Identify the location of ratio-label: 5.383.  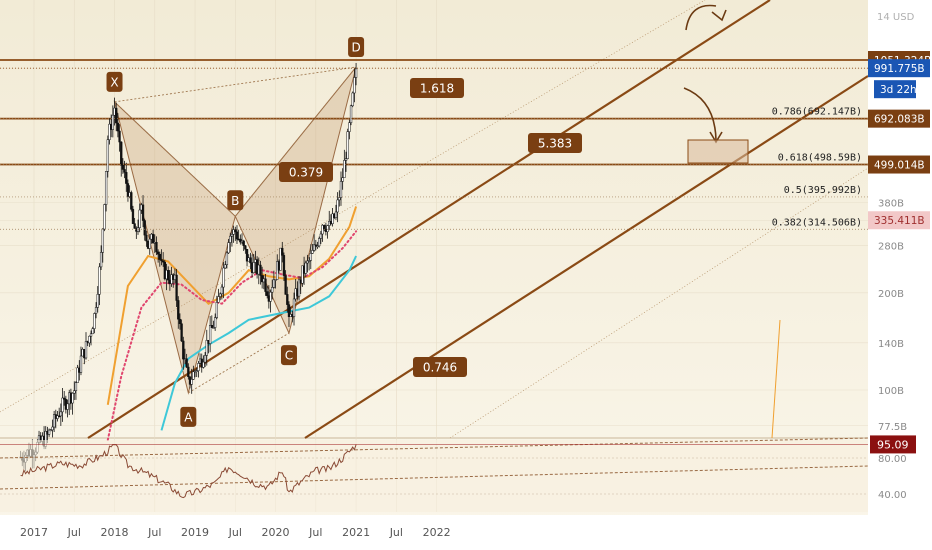
(555, 144).